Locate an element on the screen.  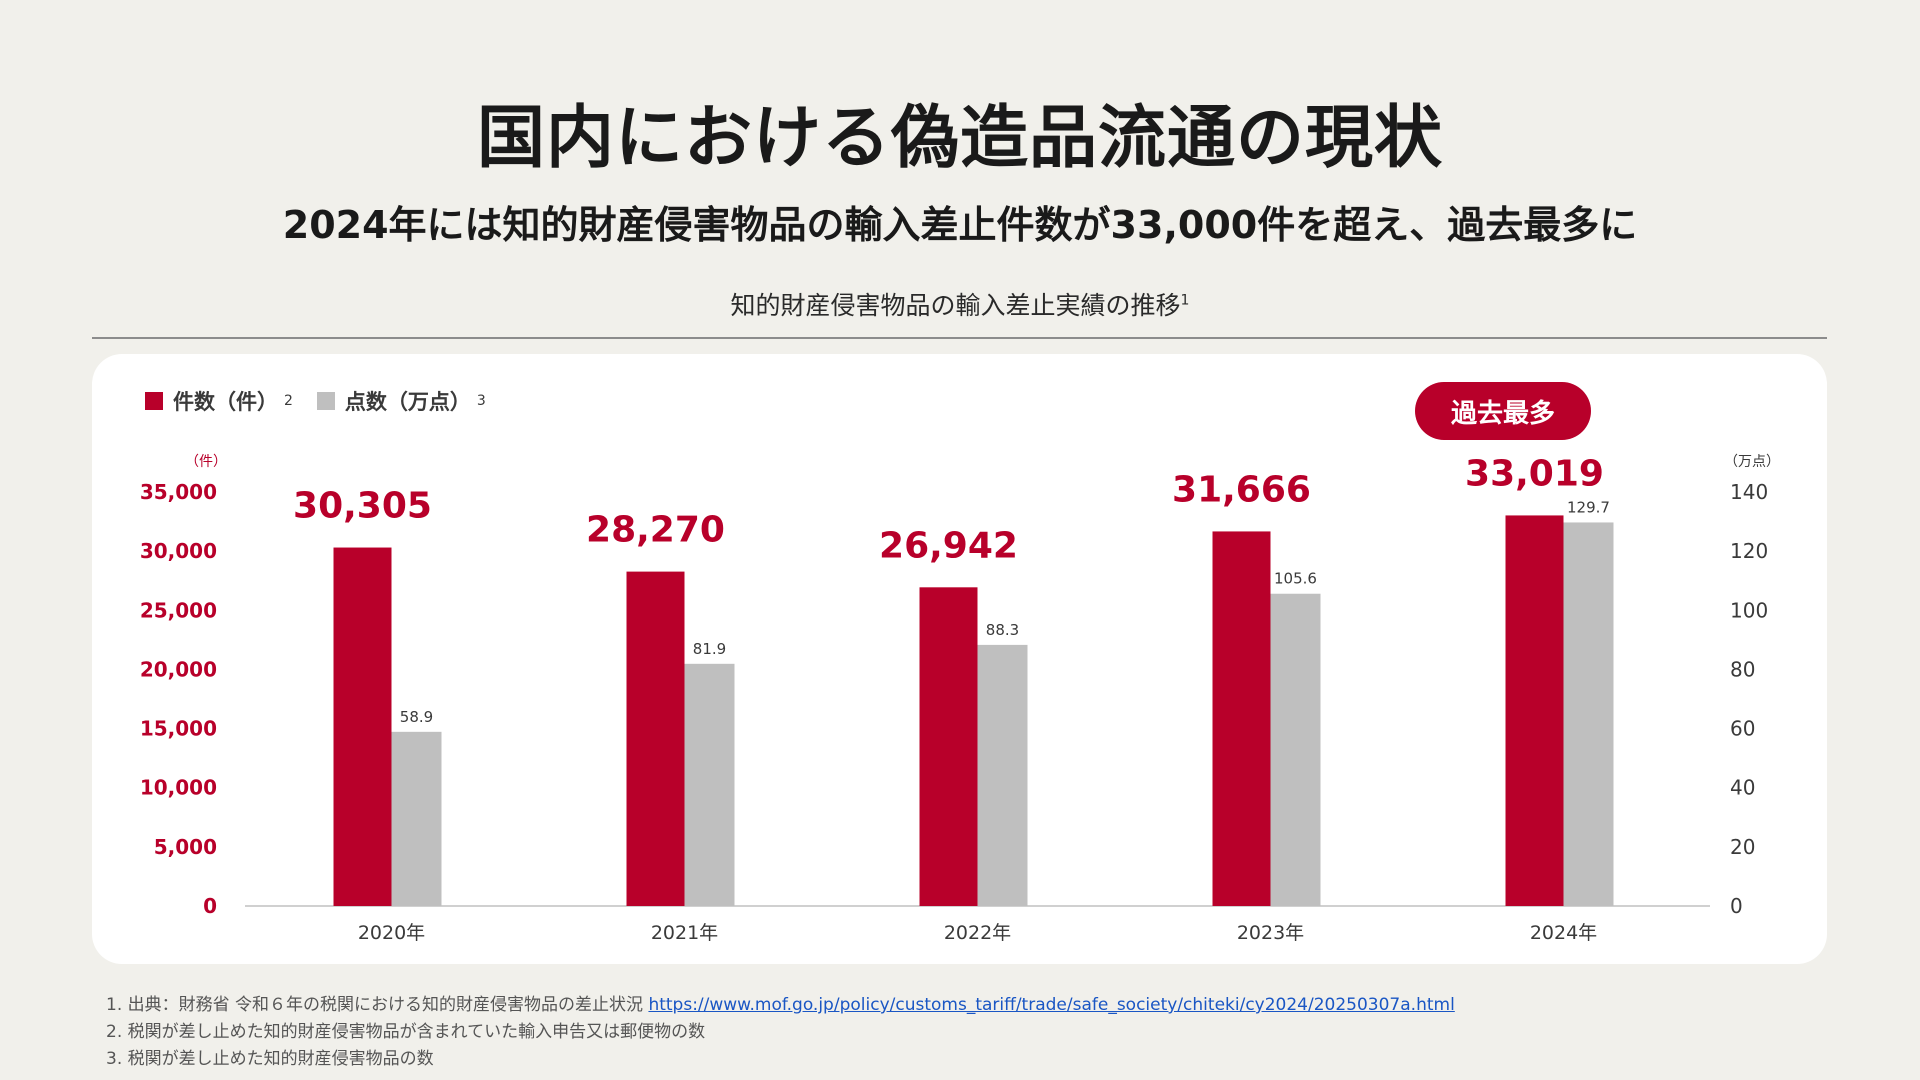
divider is located at coordinates (959, 338).